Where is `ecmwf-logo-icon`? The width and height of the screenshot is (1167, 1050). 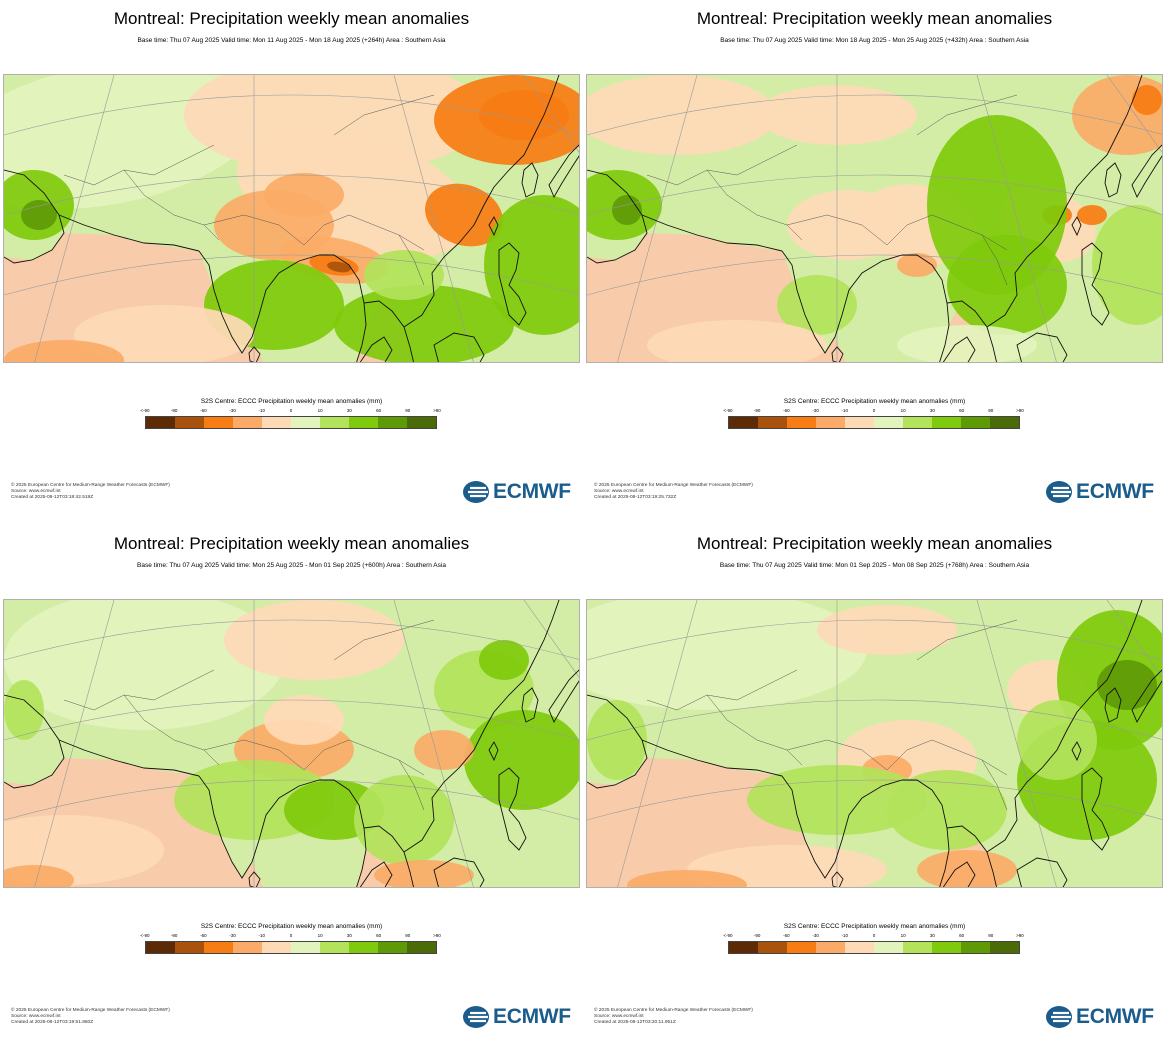 ecmwf-logo-icon is located at coordinates (1059, 492).